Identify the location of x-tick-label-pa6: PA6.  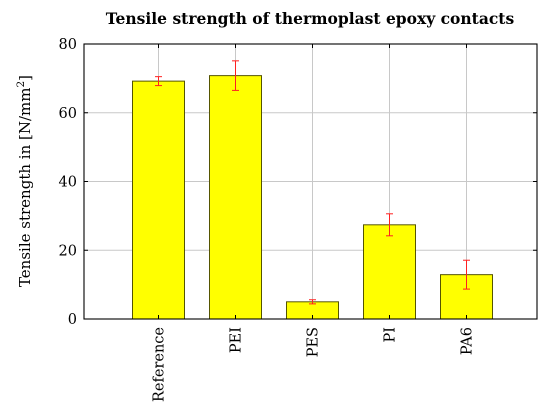
(468, 341).